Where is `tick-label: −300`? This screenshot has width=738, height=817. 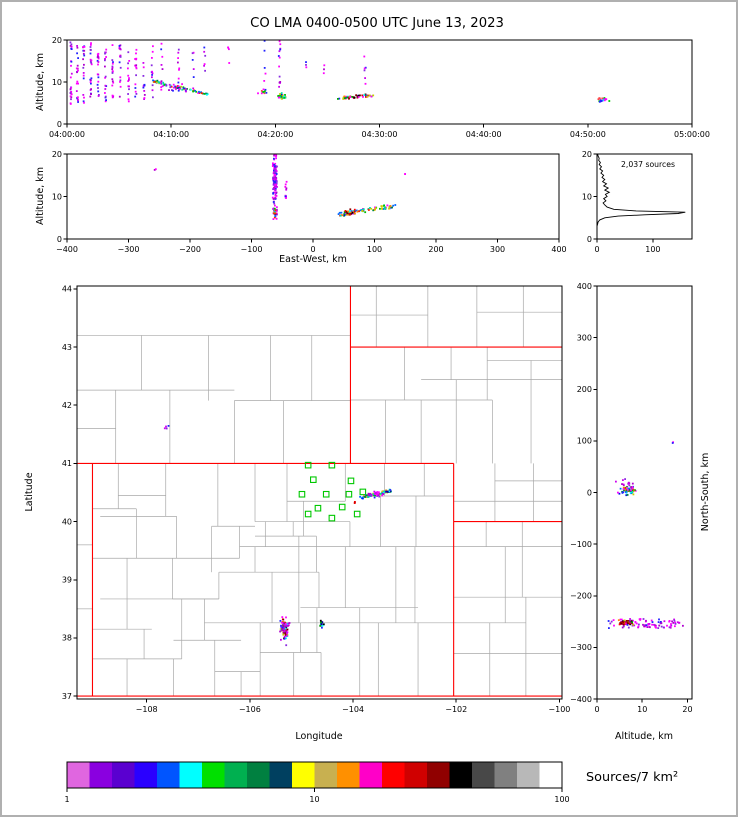
tick-label: −300 is located at coordinates (129, 249).